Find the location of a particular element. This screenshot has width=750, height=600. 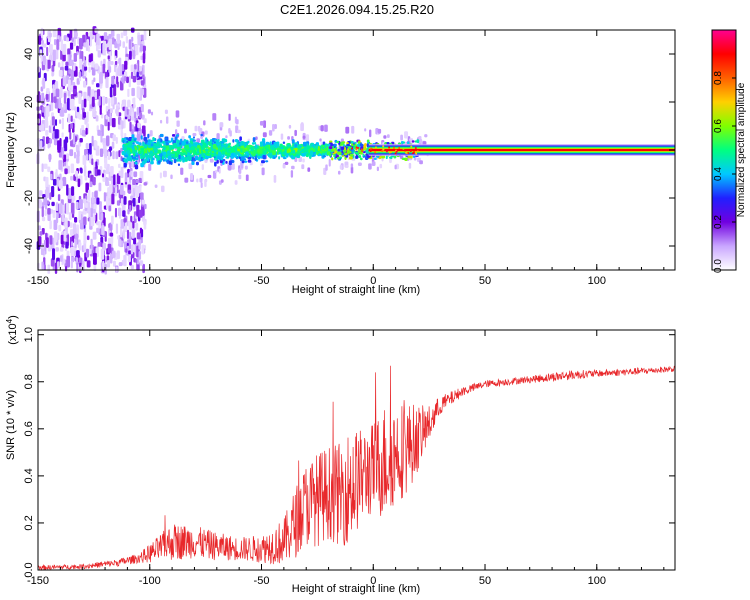

snr-xtick-label: 0 is located at coordinates (373, 581).